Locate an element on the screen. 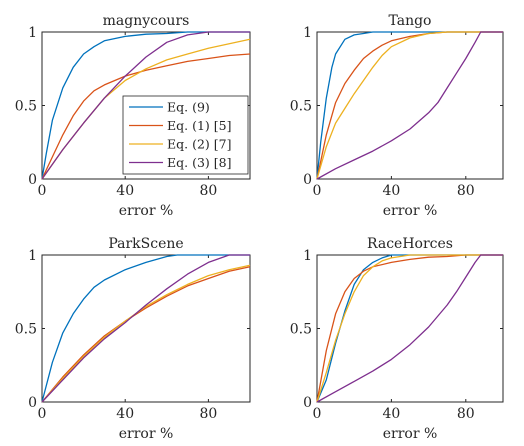 This screenshot has width=524, height=446. chart-title: Tango is located at coordinates (409, 21).